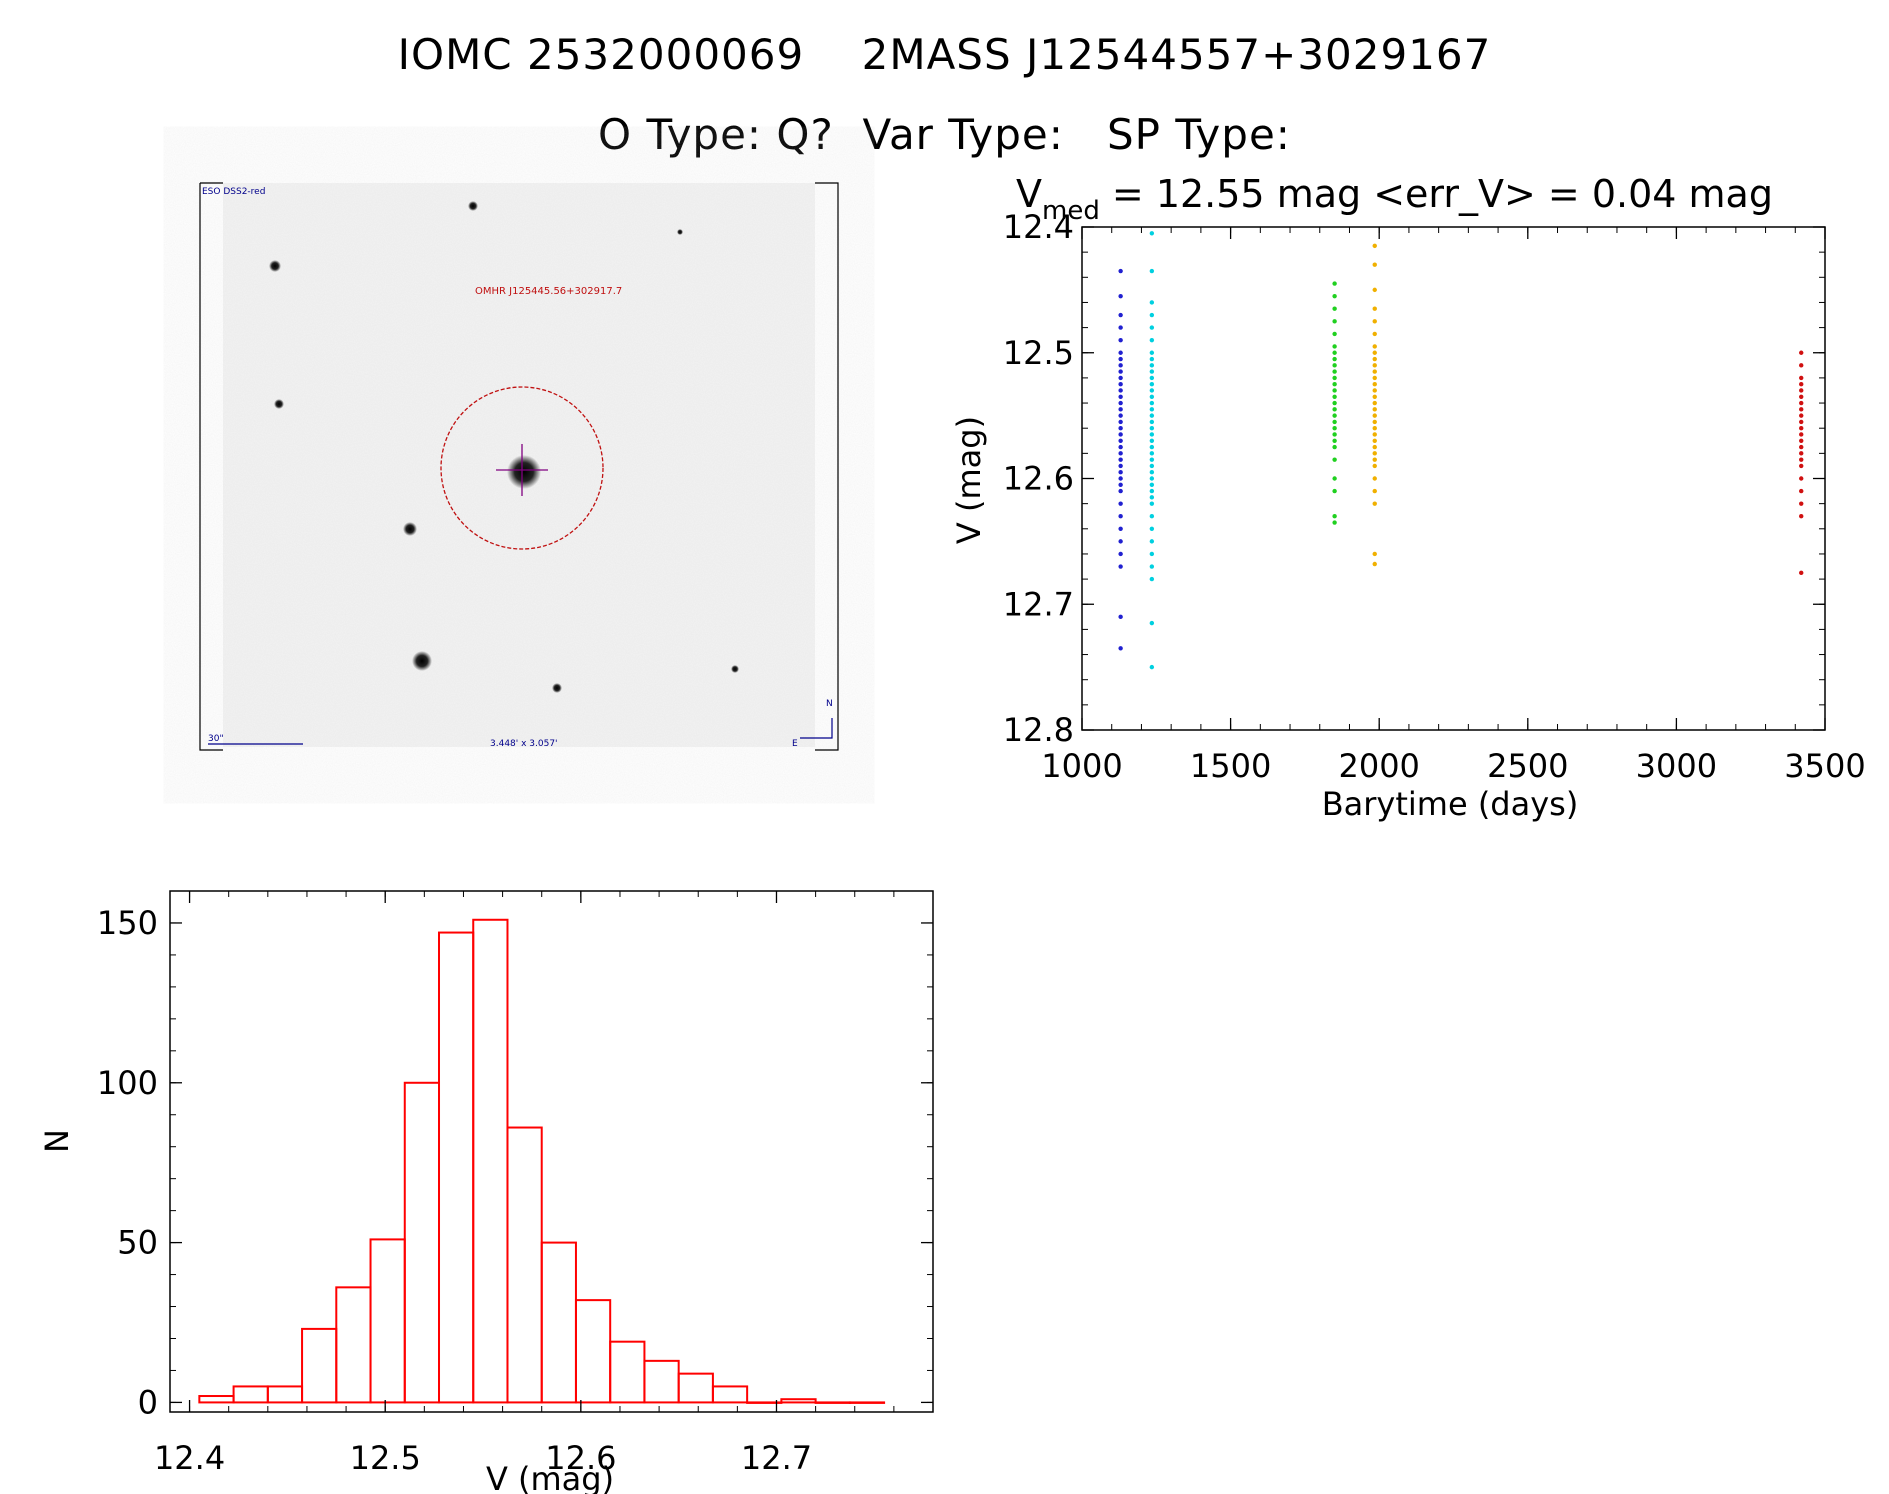  Describe the element at coordinates (944, 54) in the screenshot. I see `figure-title: IOMC 2532000069 2MASS J12544557+3029167` at that location.